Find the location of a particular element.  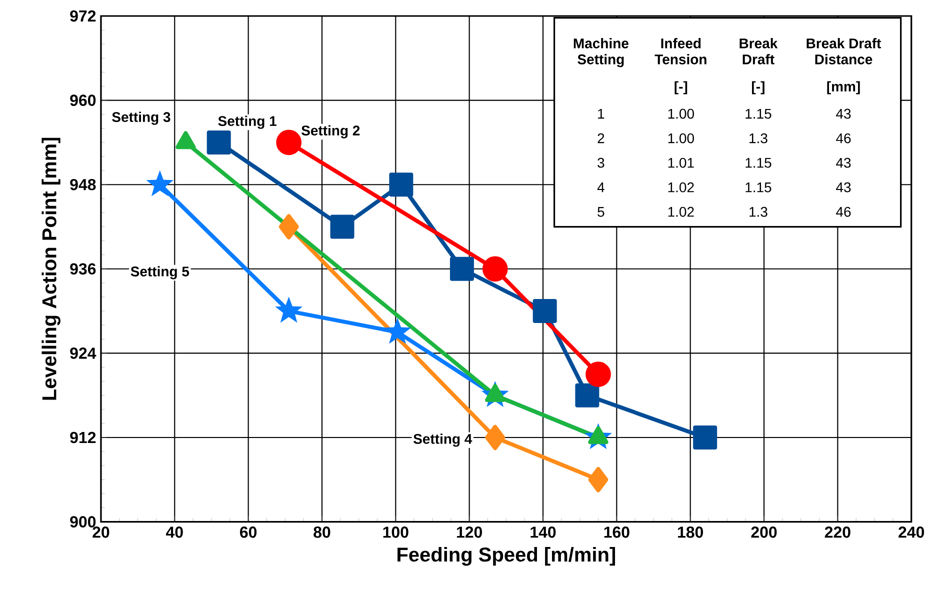

x-tick-label: 160 is located at coordinates (617, 532).